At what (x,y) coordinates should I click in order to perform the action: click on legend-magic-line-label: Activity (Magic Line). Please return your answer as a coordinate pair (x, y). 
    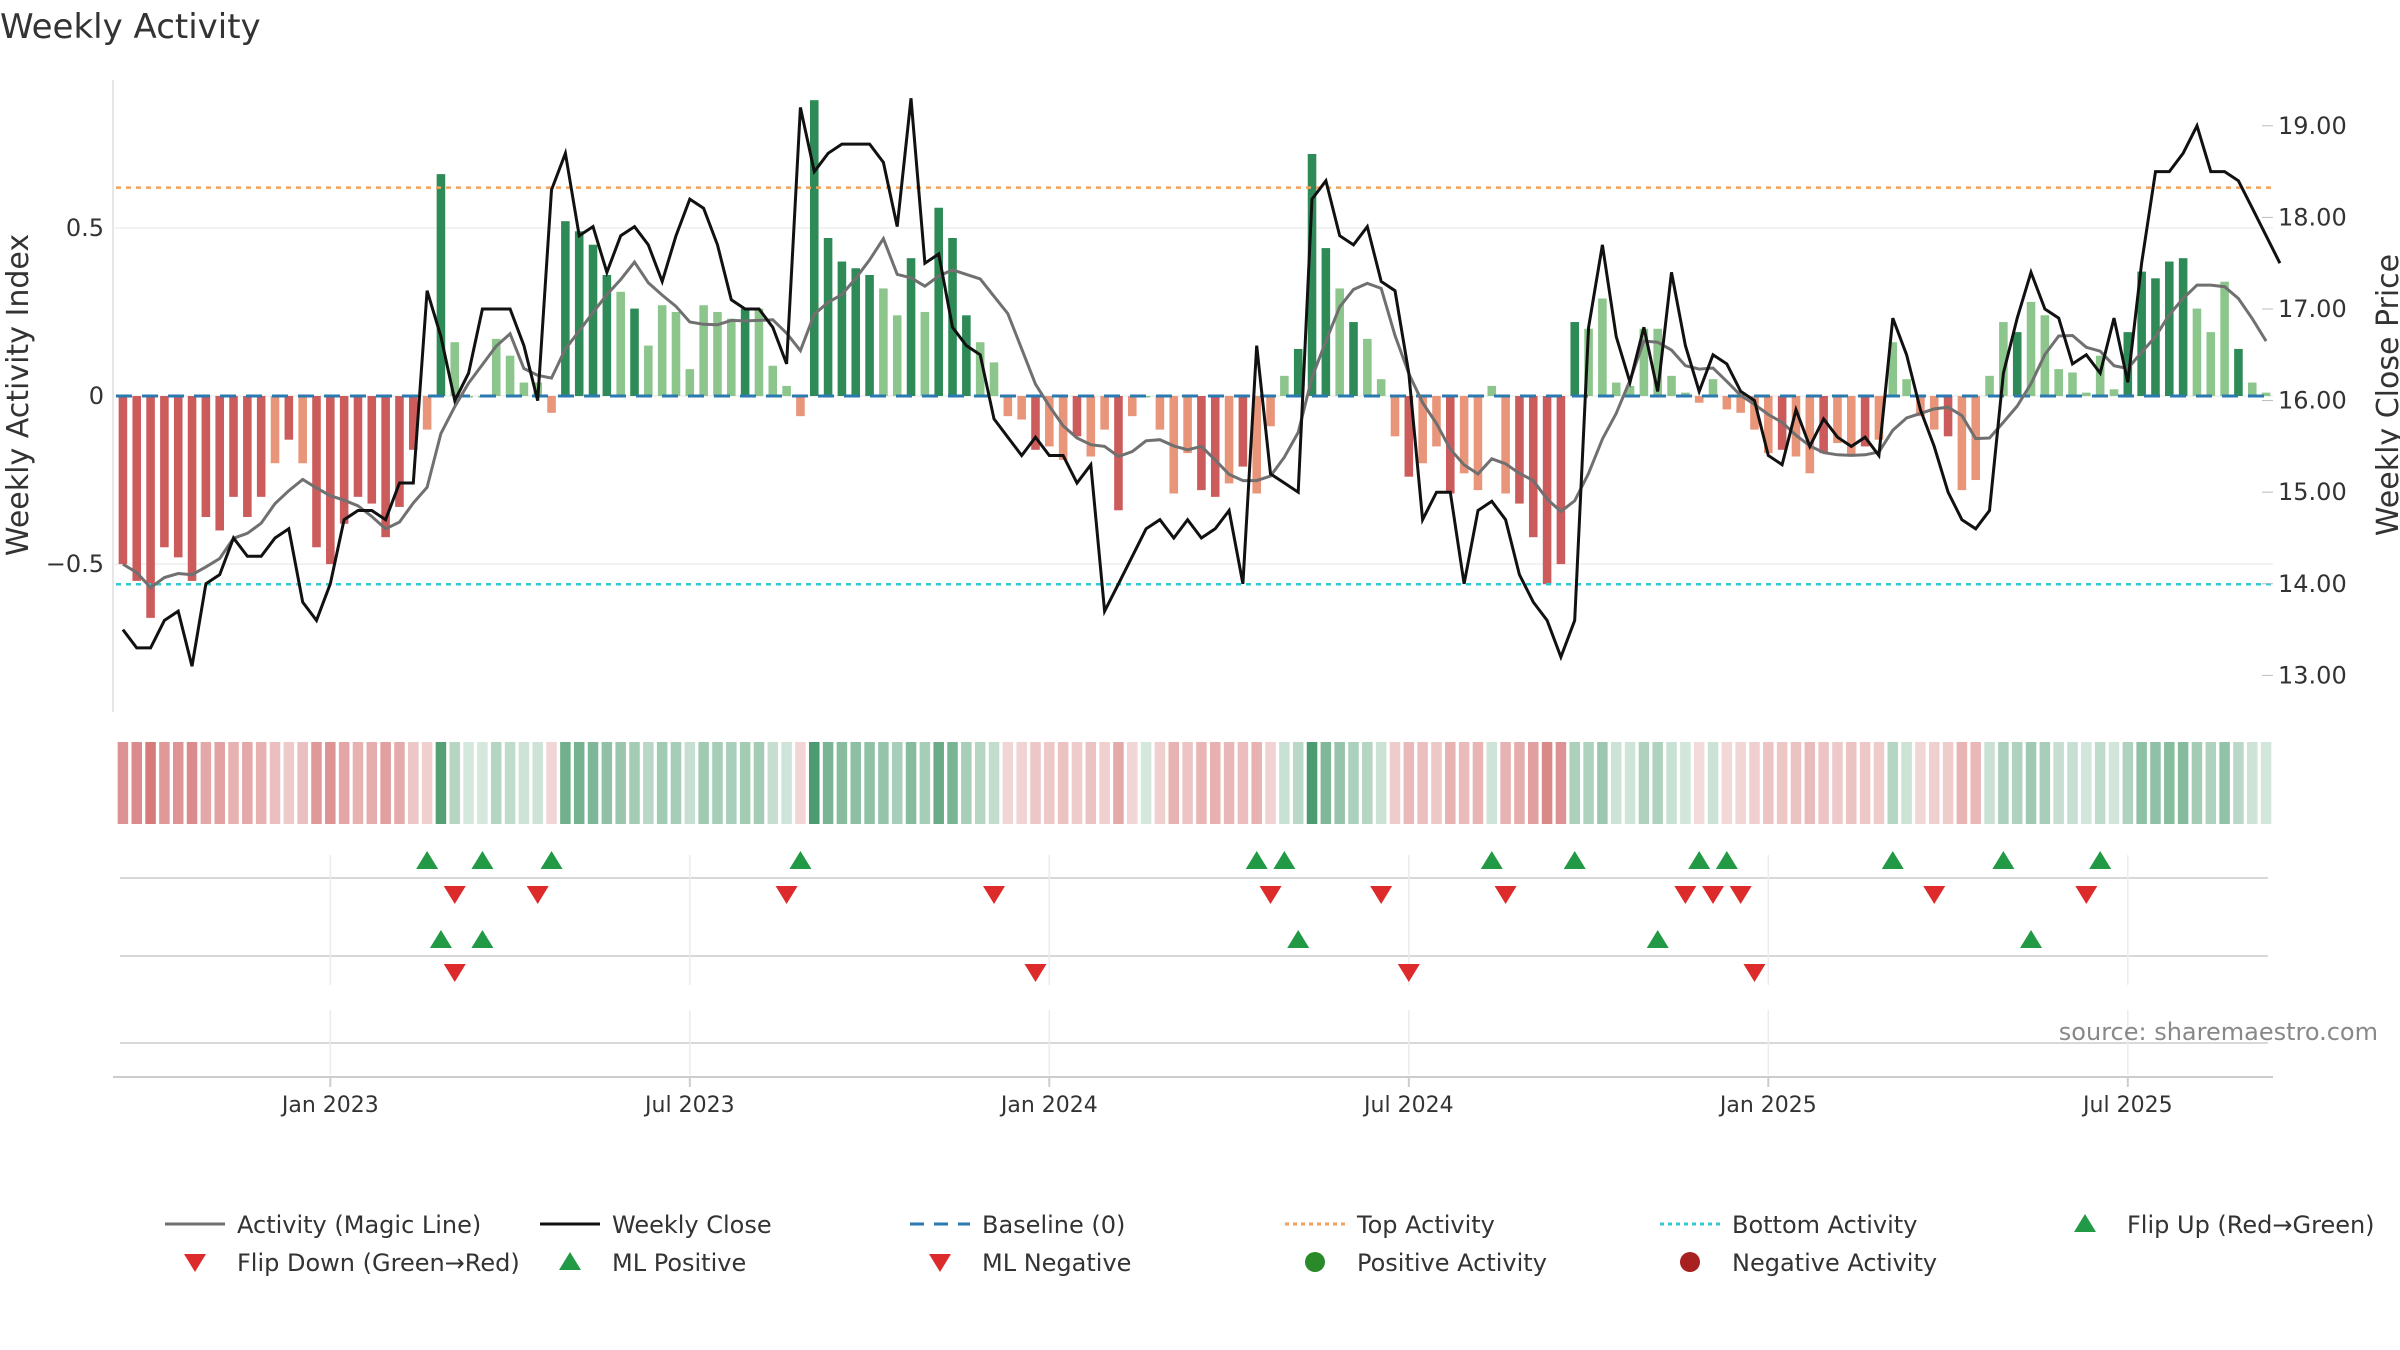
    Looking at the image, I should click on (359, 1225).